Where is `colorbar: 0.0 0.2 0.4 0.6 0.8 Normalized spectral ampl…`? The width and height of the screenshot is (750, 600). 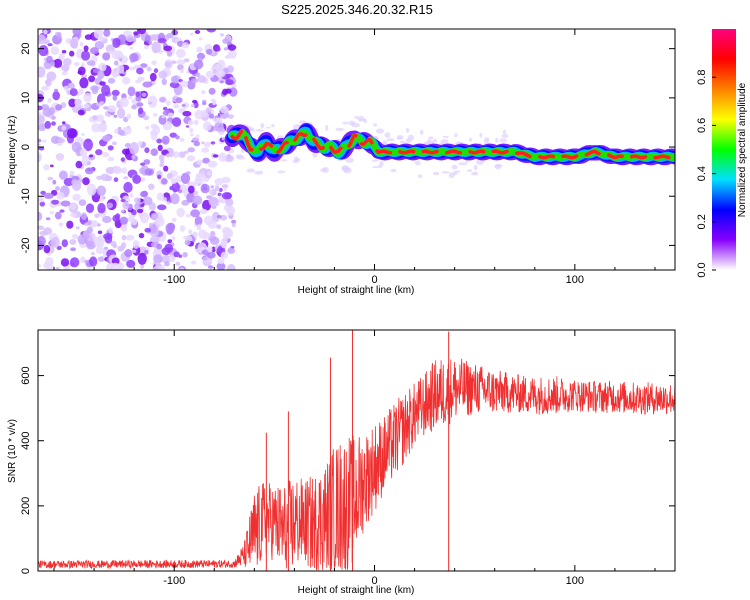 colorbar: 0.0 0.2 0.4 0.6 0.8 Normalized spectral ampl… is located at coordinates (722, 153).